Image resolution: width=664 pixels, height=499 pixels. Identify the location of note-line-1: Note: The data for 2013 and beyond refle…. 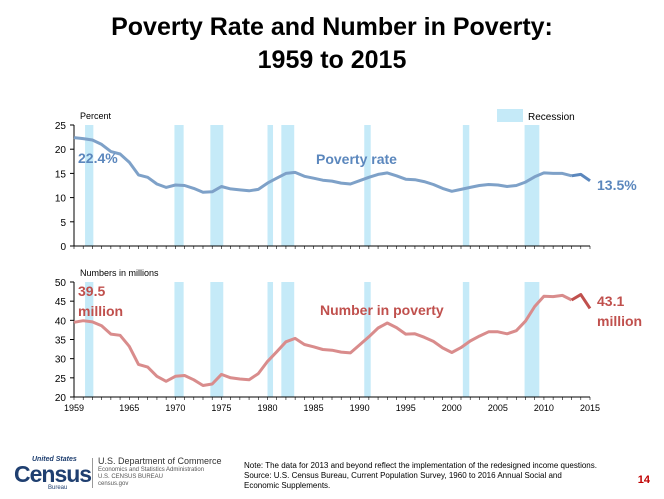
(420, 465).